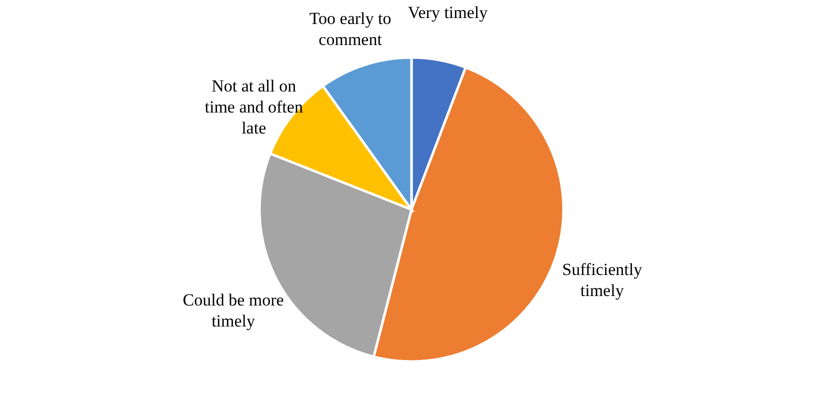 This screenshot has width=823, height=419. What do you see at coordinates (602, 280) in the screenshot?
I see `slice-label: Sufficiently timely` at bounding box center [602, 280].